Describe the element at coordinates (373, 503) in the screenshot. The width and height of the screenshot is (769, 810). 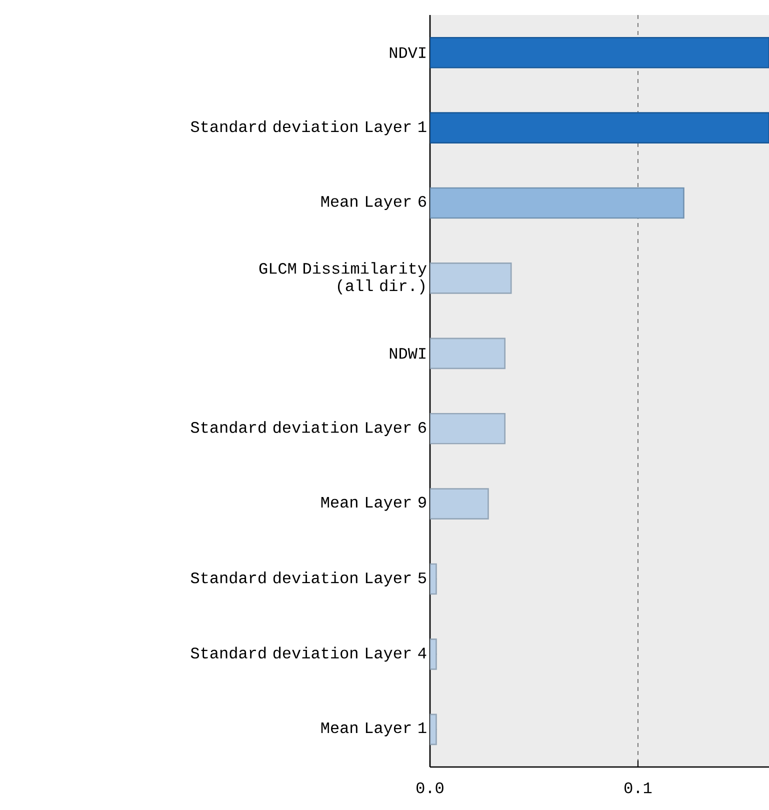
I see `y-tick-label: Mean Layer 9` at that location.